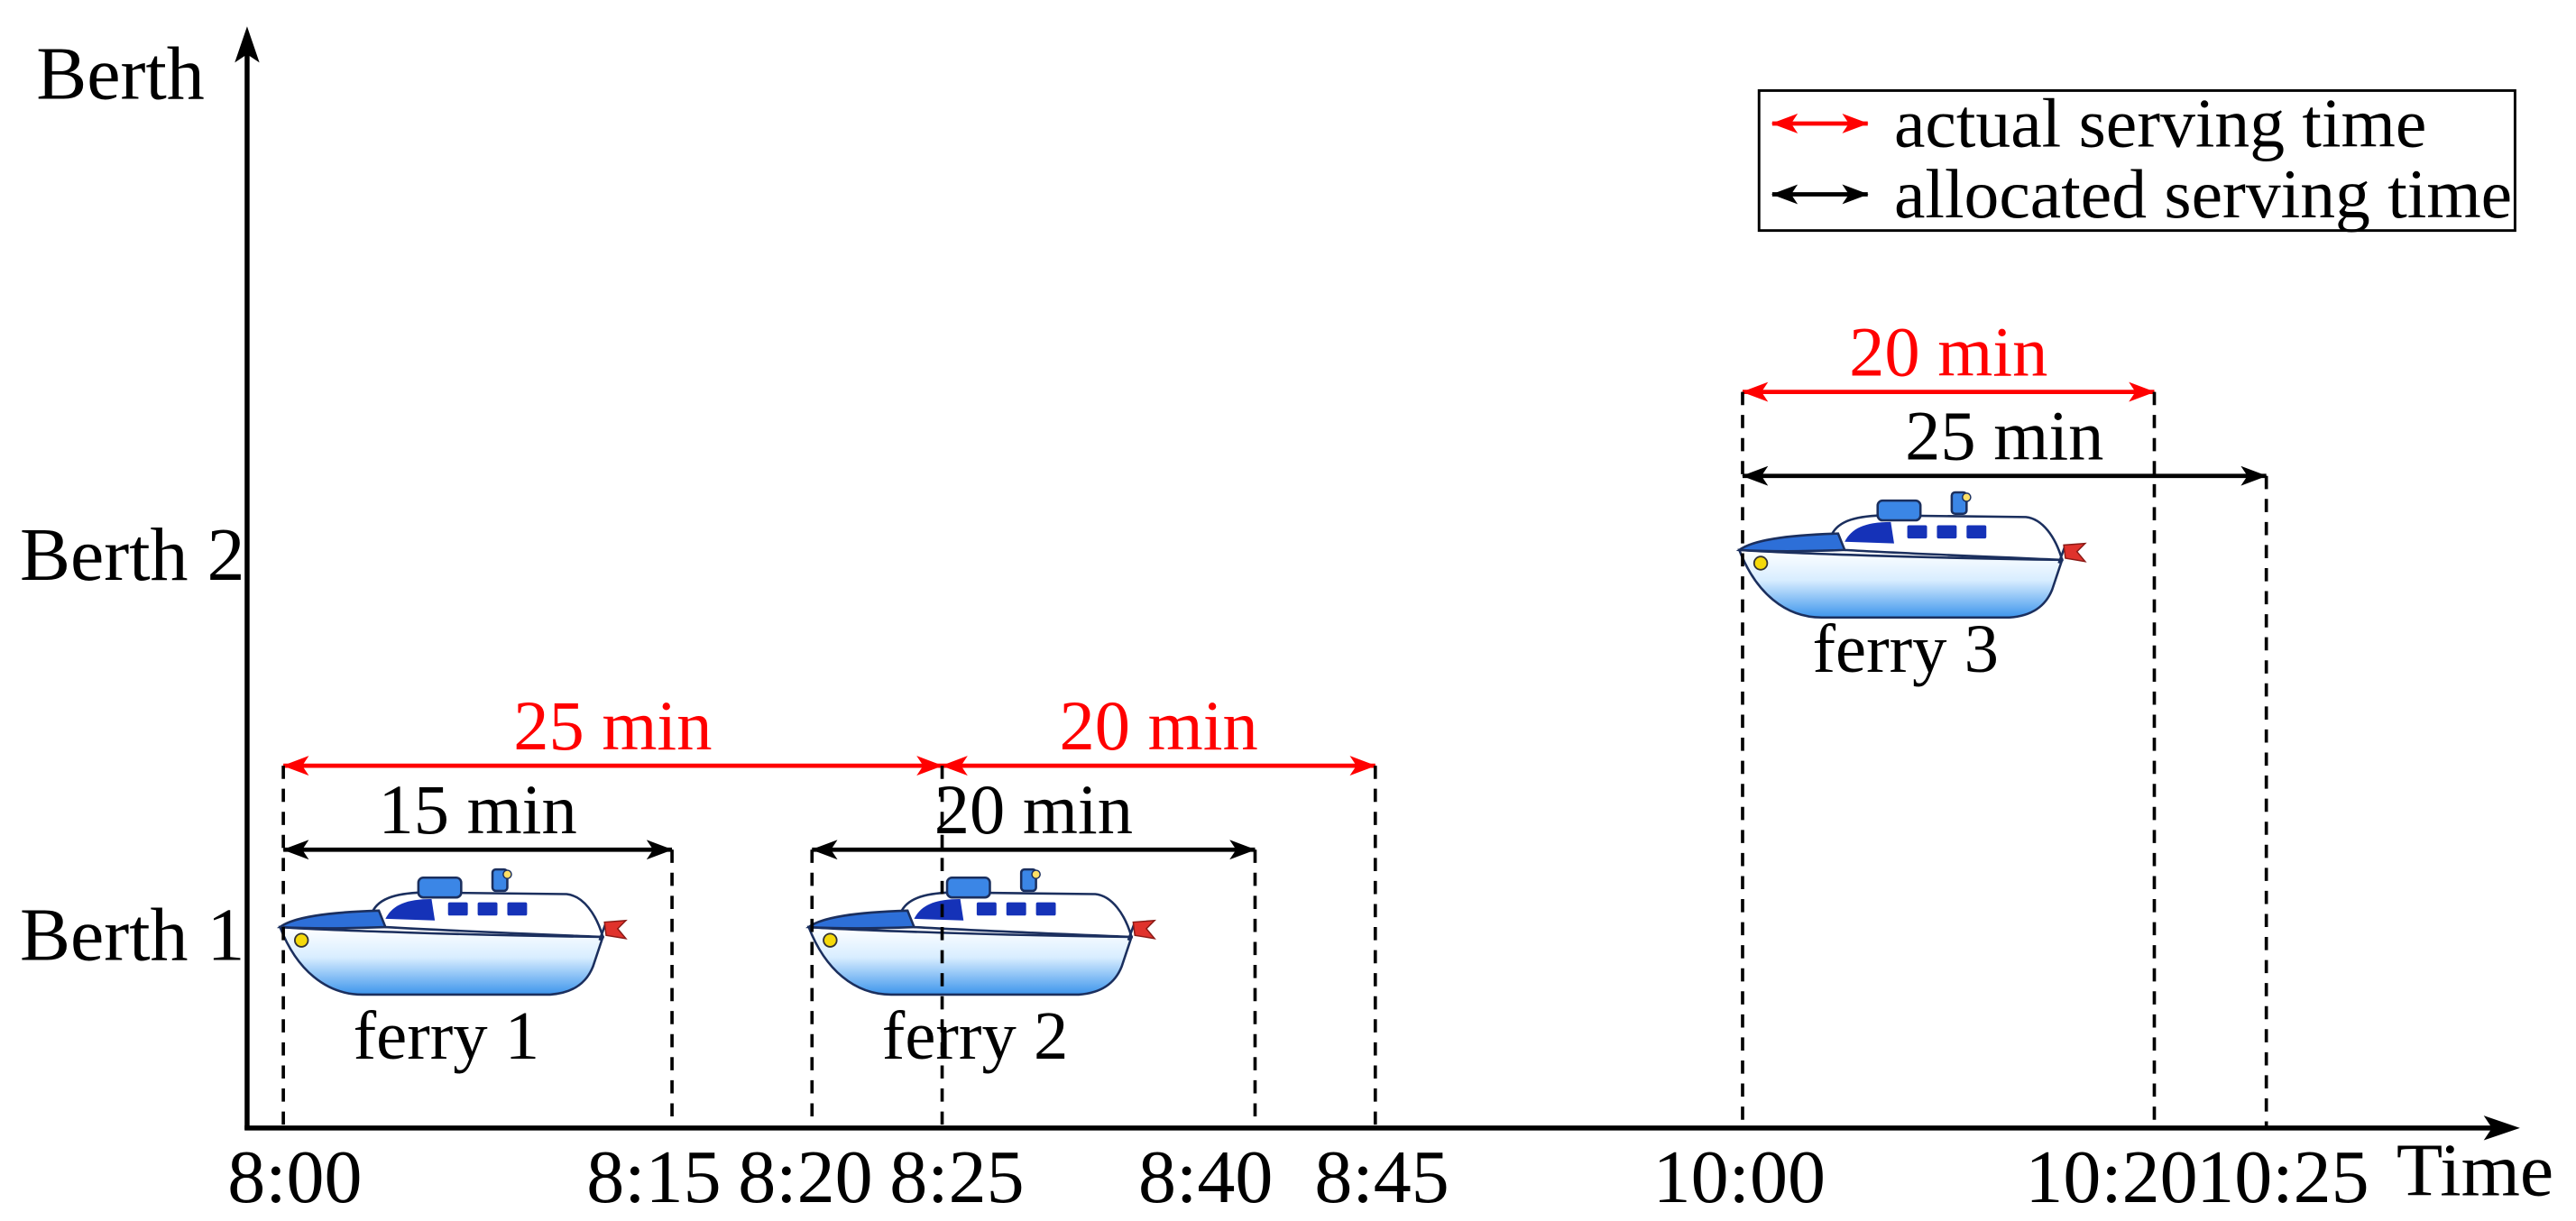 The width and height of the screenshot is (2576, 1221). What do you see at coordinates (2475, 1171) in the screenshot?
I see `x-axis-title: Time` at bounding box center [2475, 1171].